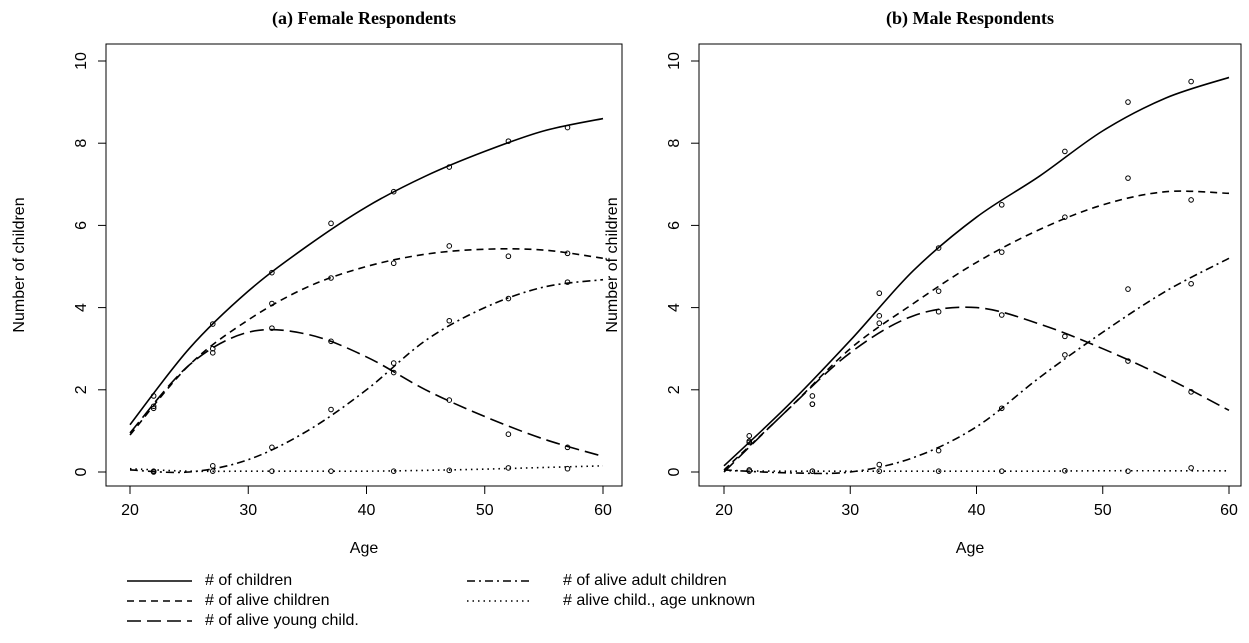 The width and height of the screenshot is (1249, 643). Describe the element at coordinates (248, 580) in the screenshot. I see `legend-label: # of children` at that location.